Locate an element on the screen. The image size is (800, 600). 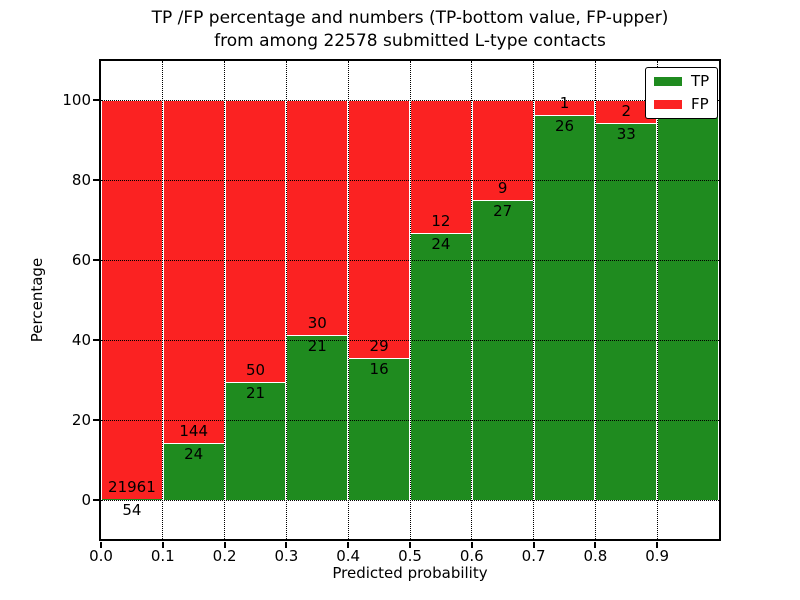
x-axis-label: Predicted probability is located at coordinates (410, 573).